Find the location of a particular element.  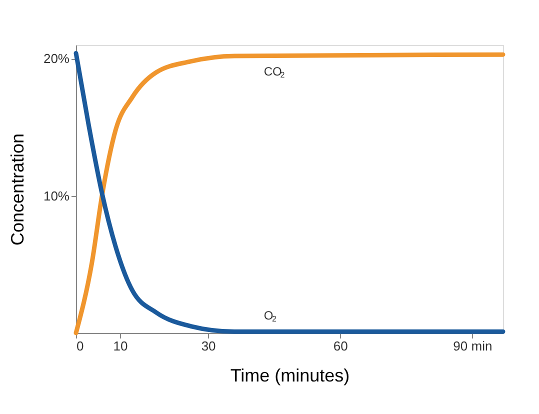

x-tick-label: 90 min is located at coordinates (472, 346).